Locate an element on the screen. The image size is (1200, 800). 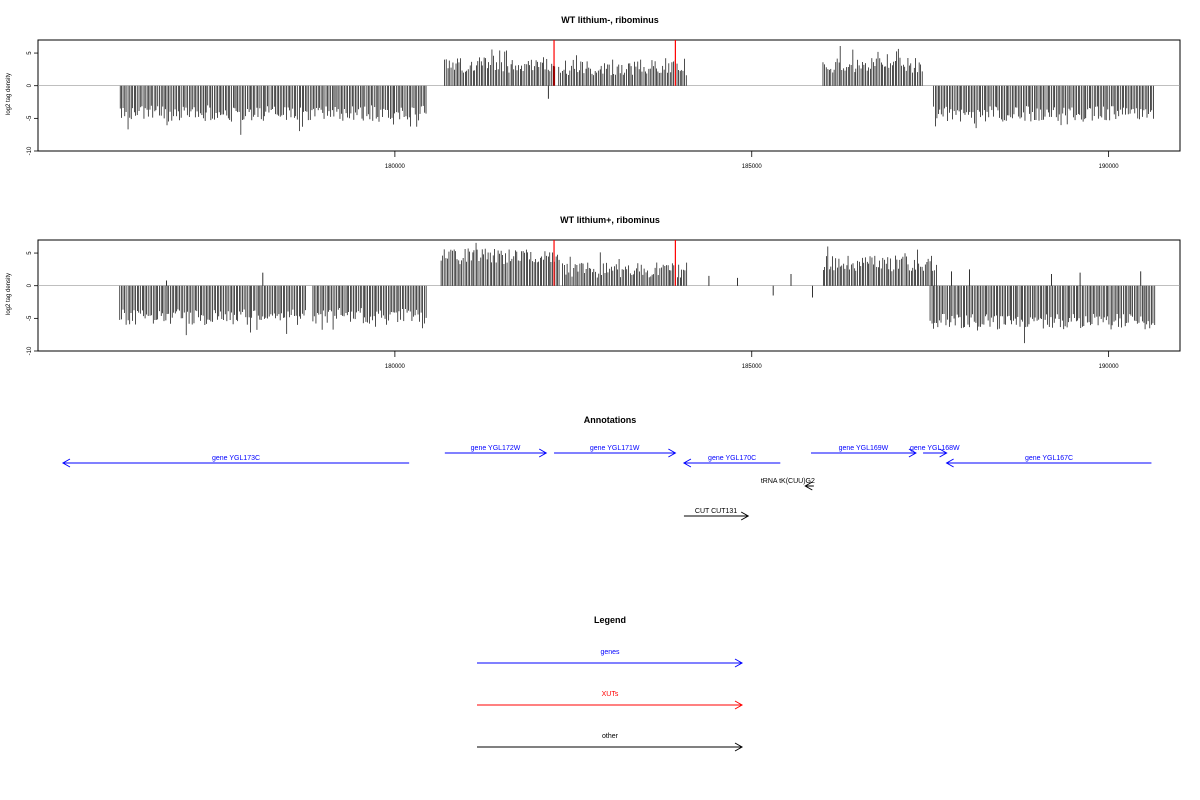
legend-label: XUTs is located at coordinates (610, 694).